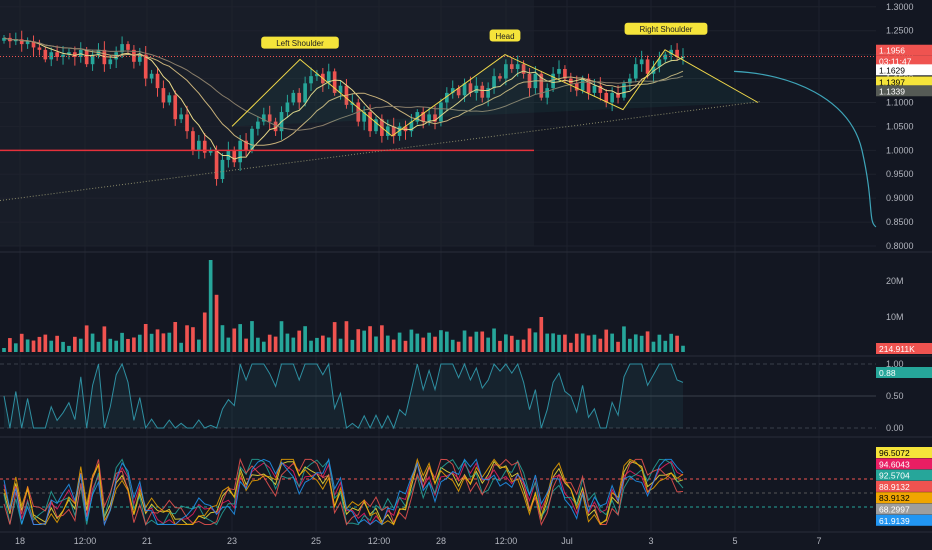 The height and width of the screenshot is (550, 932). I want to click on y-tick-label: 1.1000, so click(900, 102).